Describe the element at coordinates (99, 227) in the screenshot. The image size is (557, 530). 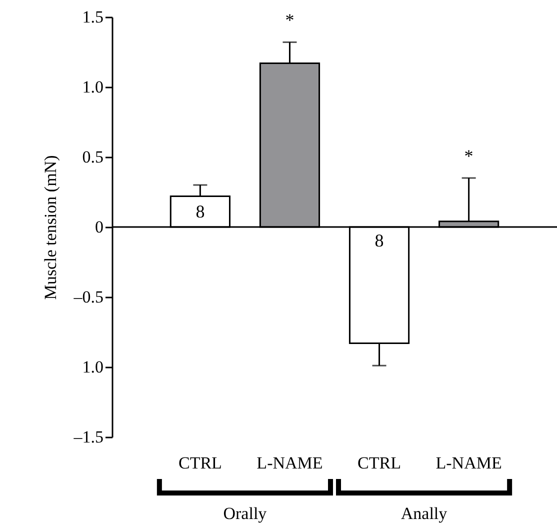
I see `y-tick-label: 0` at that location.